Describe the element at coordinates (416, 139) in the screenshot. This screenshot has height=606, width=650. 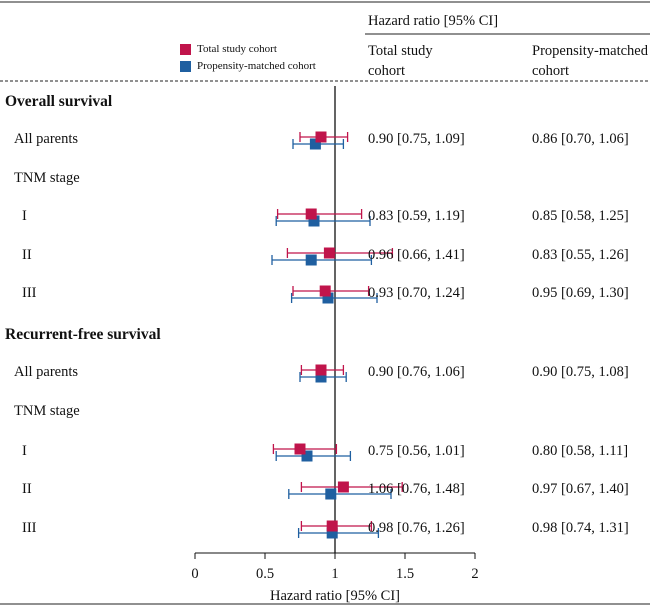
I see `total-hr-value: 0.90 [0.75, 1.09]` at that location.